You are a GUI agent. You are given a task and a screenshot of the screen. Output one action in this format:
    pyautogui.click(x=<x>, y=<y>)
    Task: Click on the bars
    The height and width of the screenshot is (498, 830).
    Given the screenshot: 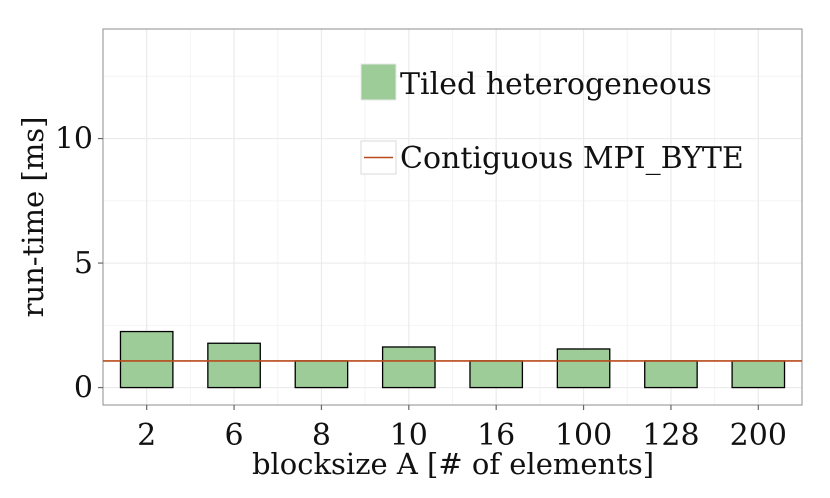 What is the action you would take?
    pyautogui.click(x=452, y=359)
    